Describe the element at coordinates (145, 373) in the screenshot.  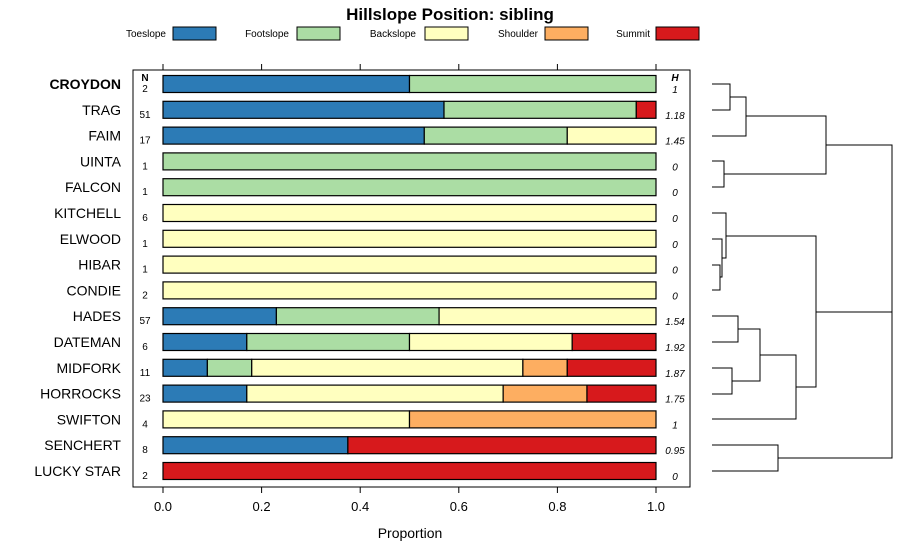
I see `n-value-midfork: 11` at that location.